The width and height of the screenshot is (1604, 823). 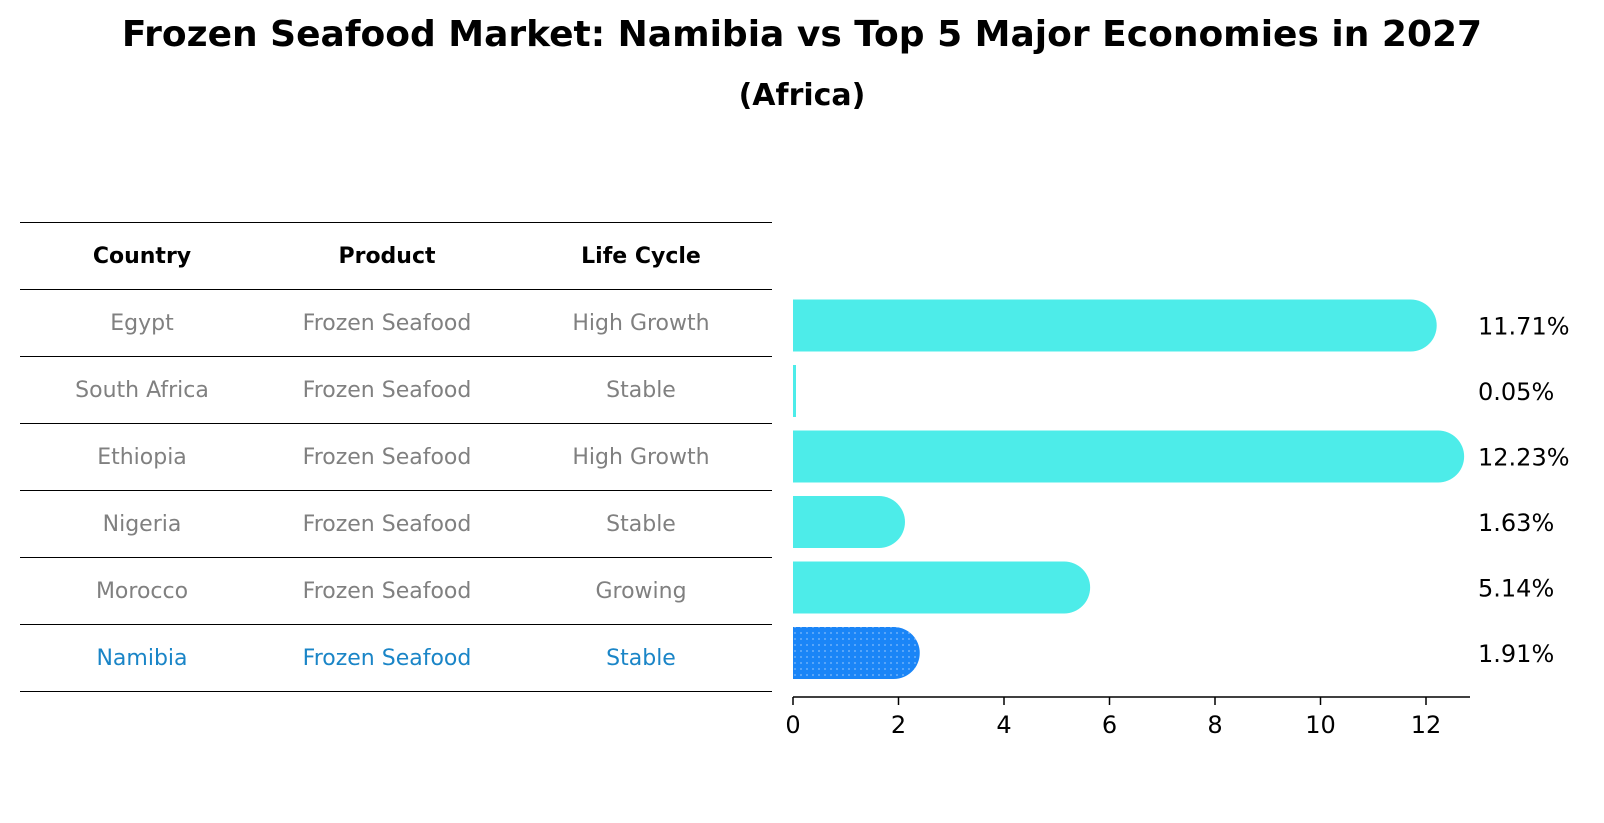 What do you see at coordinates (1003, 725) in the screenshot?
I see `x-tick-label: 4` at bounding box center [1003, 725].